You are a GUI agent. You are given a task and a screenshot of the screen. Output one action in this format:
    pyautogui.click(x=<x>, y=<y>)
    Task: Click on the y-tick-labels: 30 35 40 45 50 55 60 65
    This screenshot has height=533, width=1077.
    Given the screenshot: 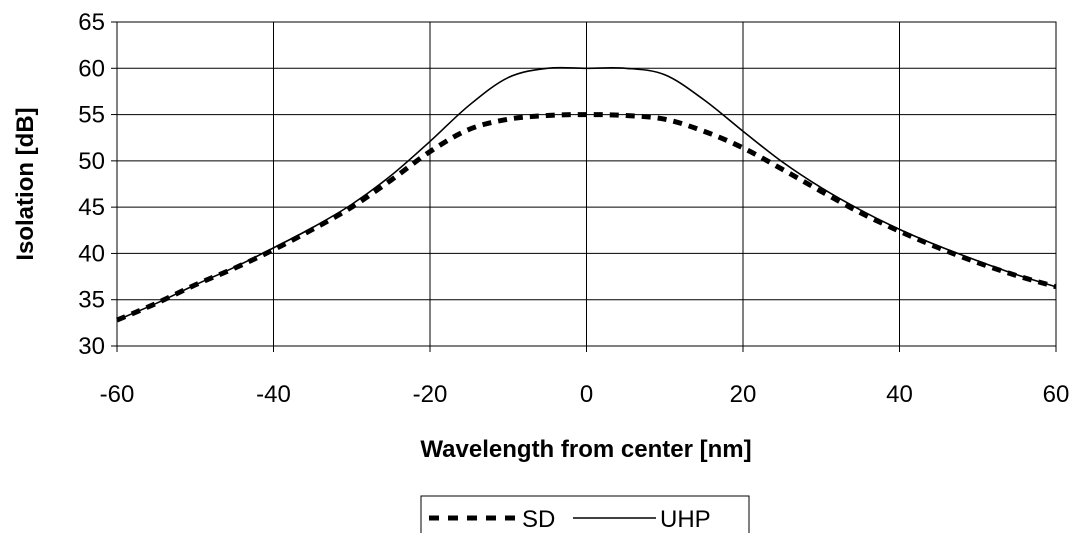 What is the action you would take?
    pyautogui.click(x=97, y=184)
    